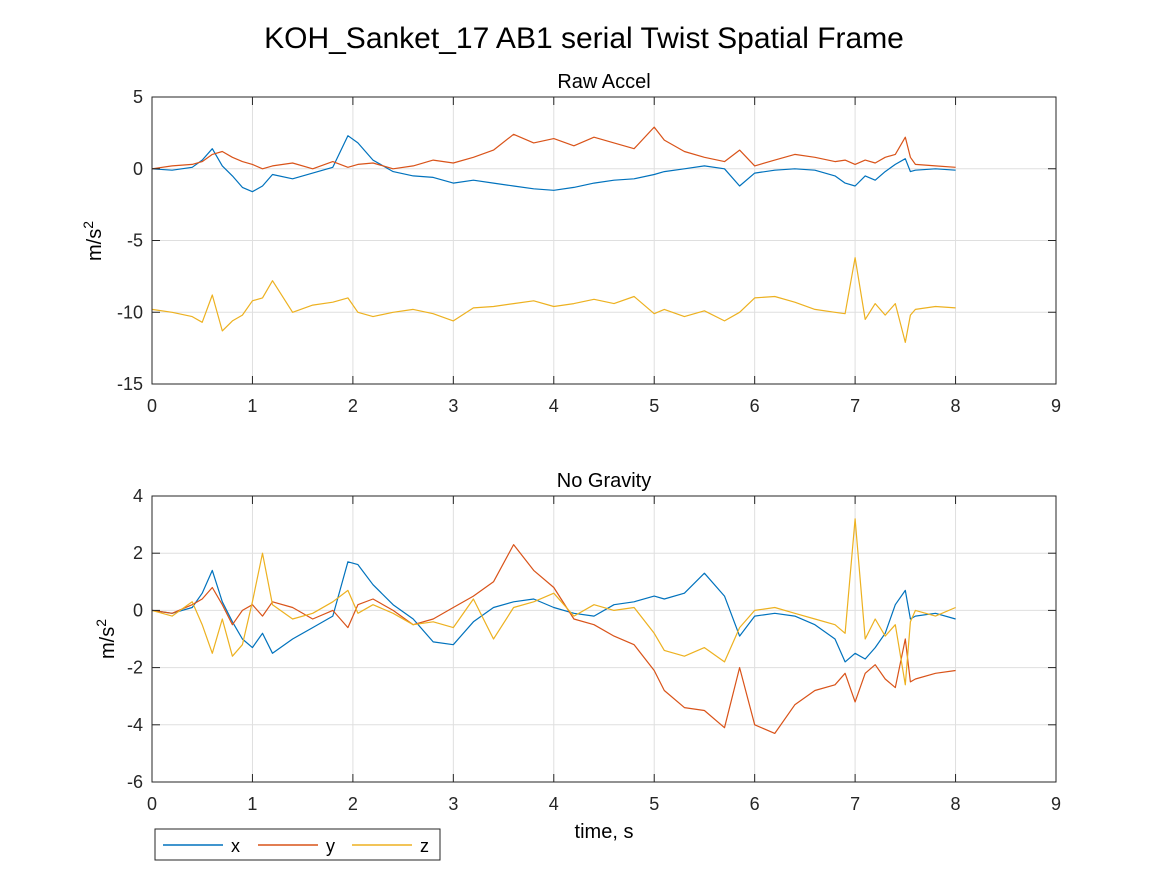 The image size is (1167, 875). What do you see at coordinates (297, 844) in the screenshot?
I see `legend: x y z` at bounding box center [297, 844].